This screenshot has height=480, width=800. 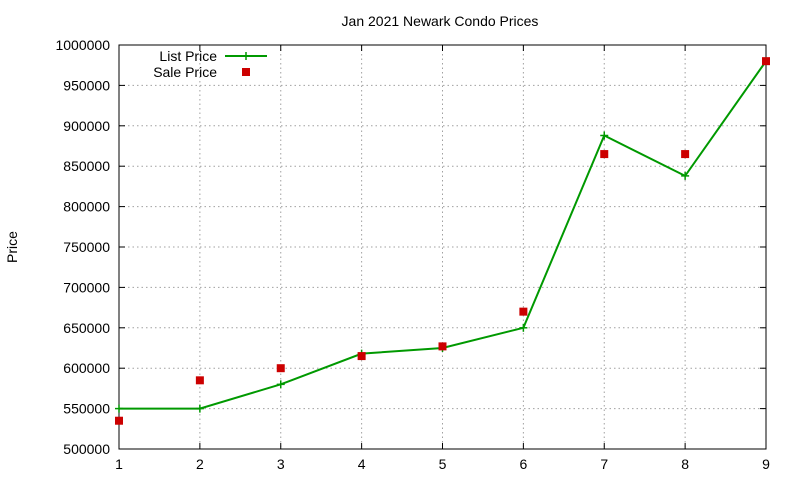 I want to click on y-tick-label: 850000, so click(x=86, y=166).